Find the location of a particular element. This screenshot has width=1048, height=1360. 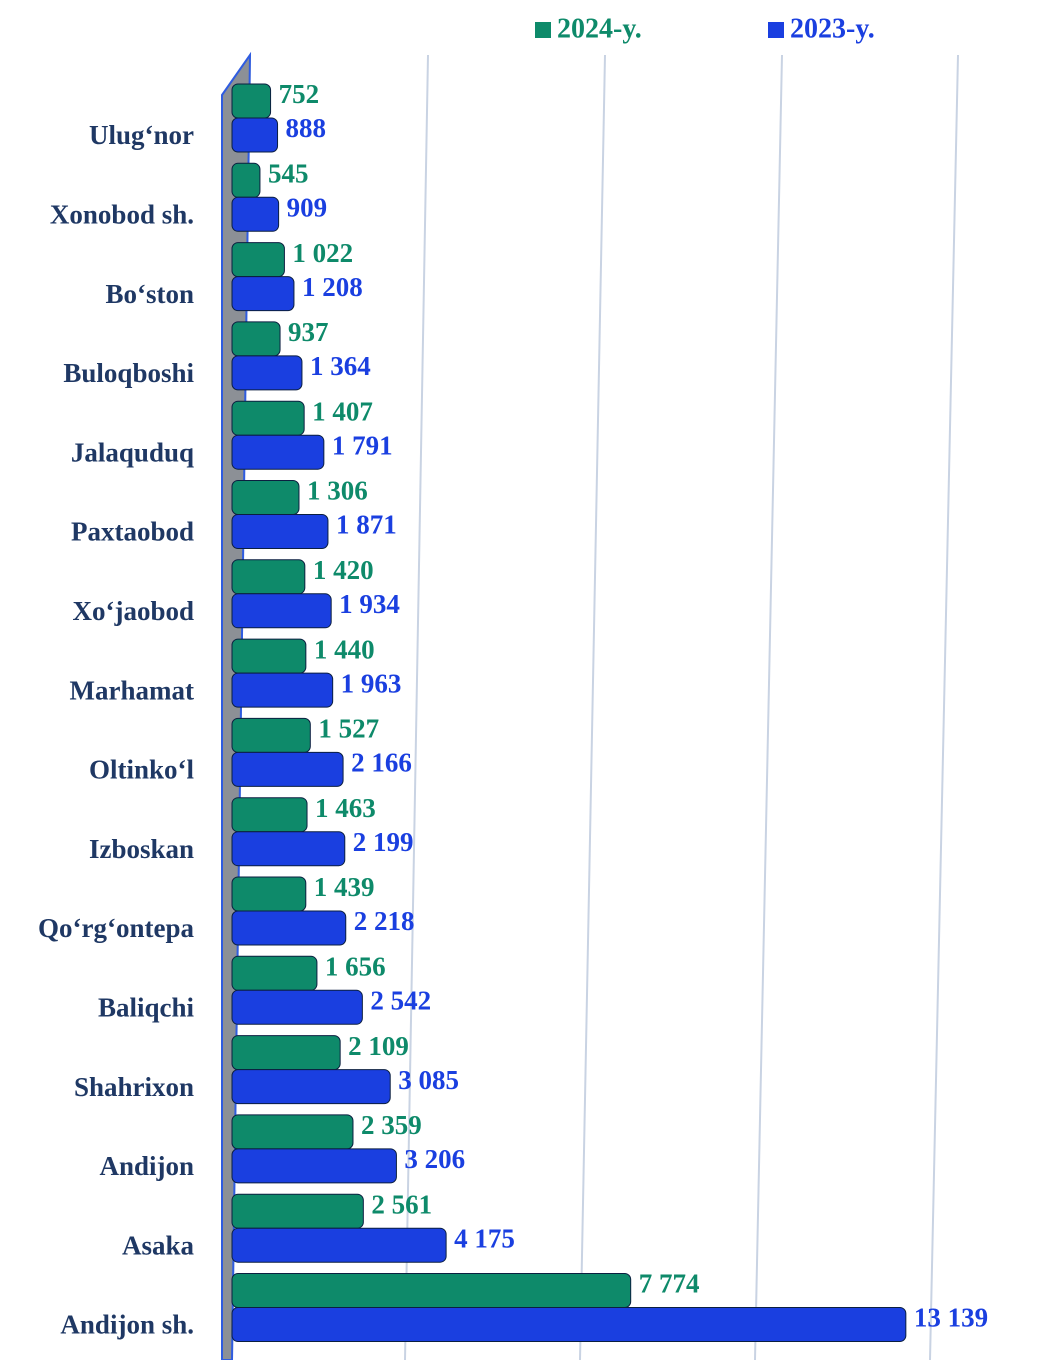

legend-label: 2023-y. is located at coordinates (832, 28).